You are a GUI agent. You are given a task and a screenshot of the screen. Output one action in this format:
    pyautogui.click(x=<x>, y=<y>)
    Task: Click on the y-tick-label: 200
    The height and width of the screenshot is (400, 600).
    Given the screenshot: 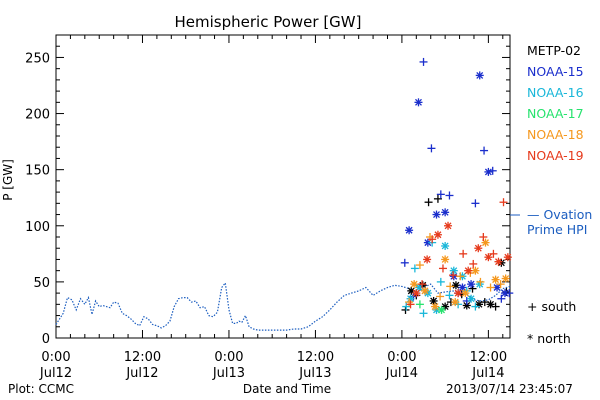 What is the action you would take?
    pyautogui.click(x=37, y=115)
    